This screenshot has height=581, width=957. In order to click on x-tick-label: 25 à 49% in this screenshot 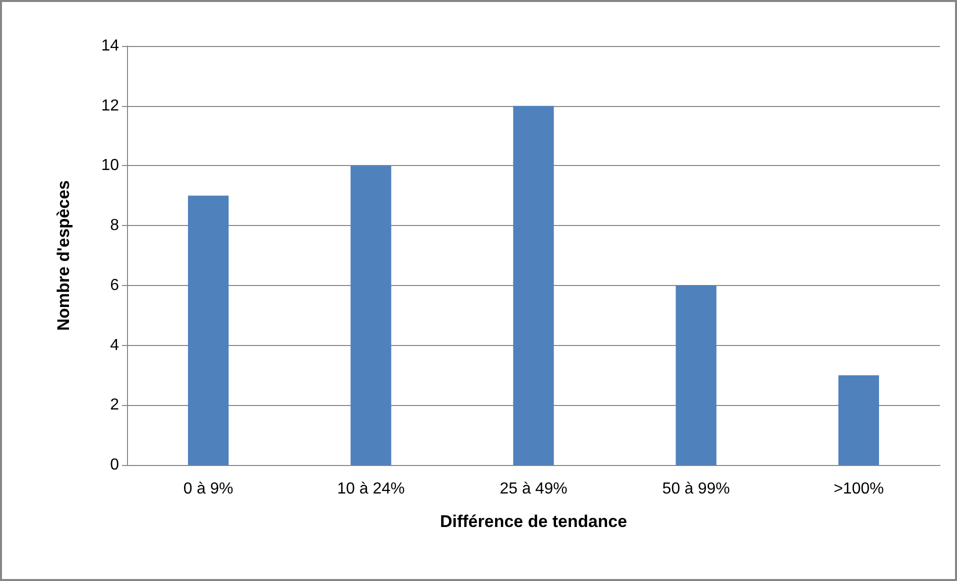, I will do `click(534, 489)`.